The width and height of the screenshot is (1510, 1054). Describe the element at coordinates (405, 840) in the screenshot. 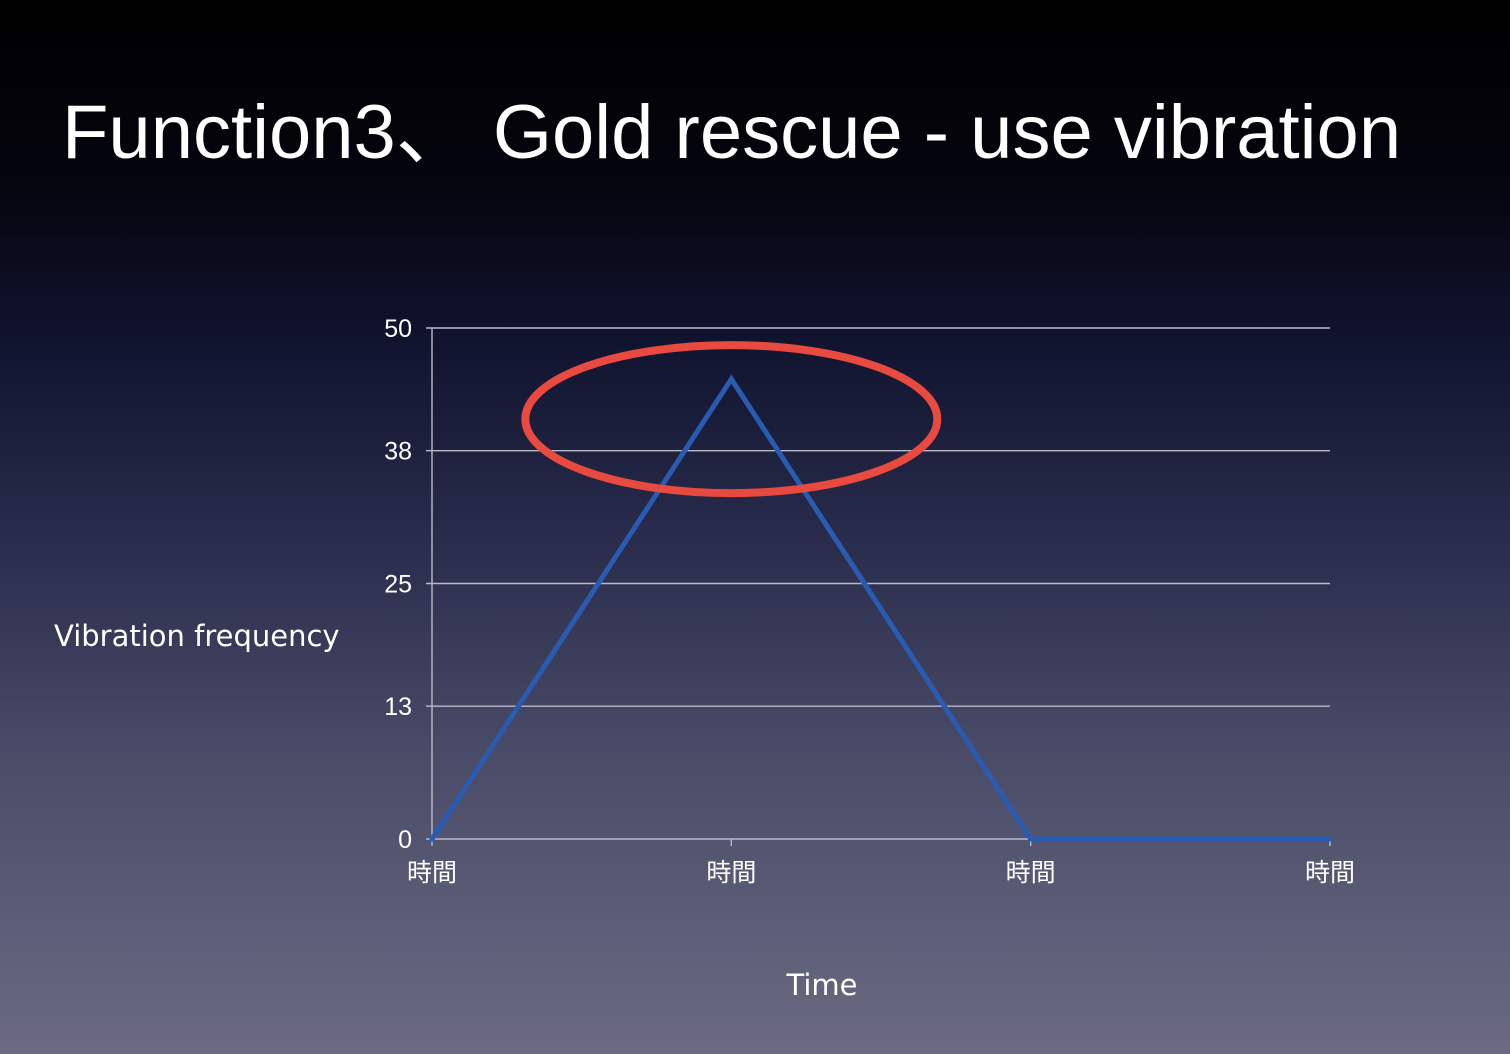

I see `y-tick-label: 0` at that location.